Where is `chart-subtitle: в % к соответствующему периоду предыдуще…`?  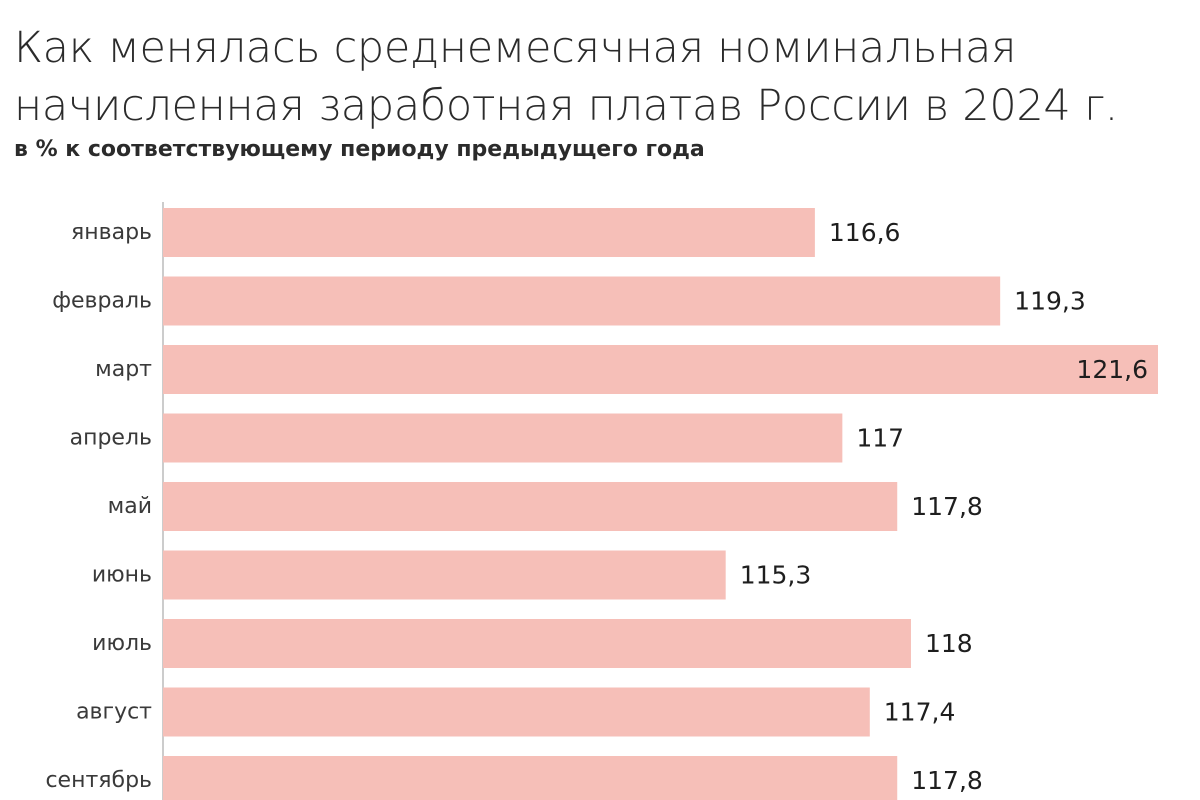
chart-subtitle: в % к соответствующему периоду предыдуще… is located at coordinates (359, 149).